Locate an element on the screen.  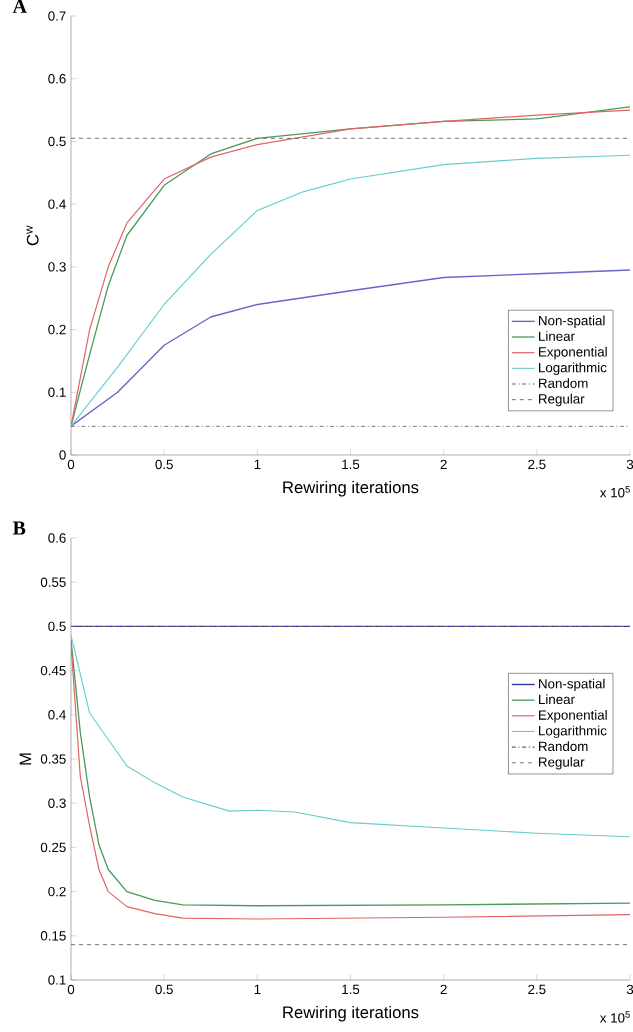
y-tick-label: 0.45 is located at coordinates (53, 670).